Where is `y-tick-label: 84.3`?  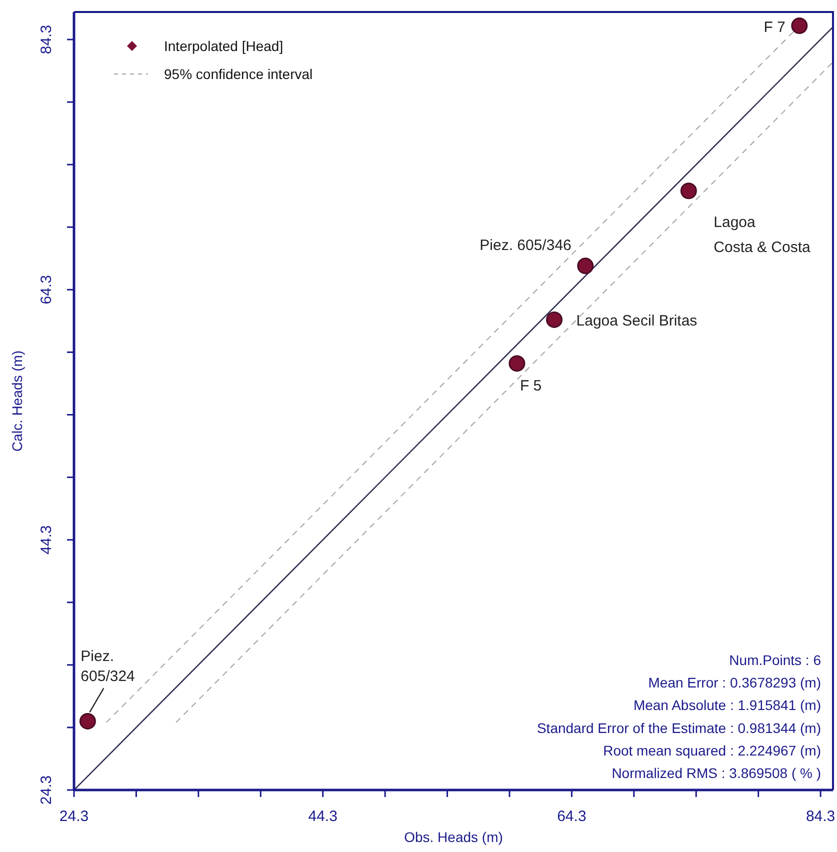 y-tick-label: 84.3 is located at coordinates (46, 39).